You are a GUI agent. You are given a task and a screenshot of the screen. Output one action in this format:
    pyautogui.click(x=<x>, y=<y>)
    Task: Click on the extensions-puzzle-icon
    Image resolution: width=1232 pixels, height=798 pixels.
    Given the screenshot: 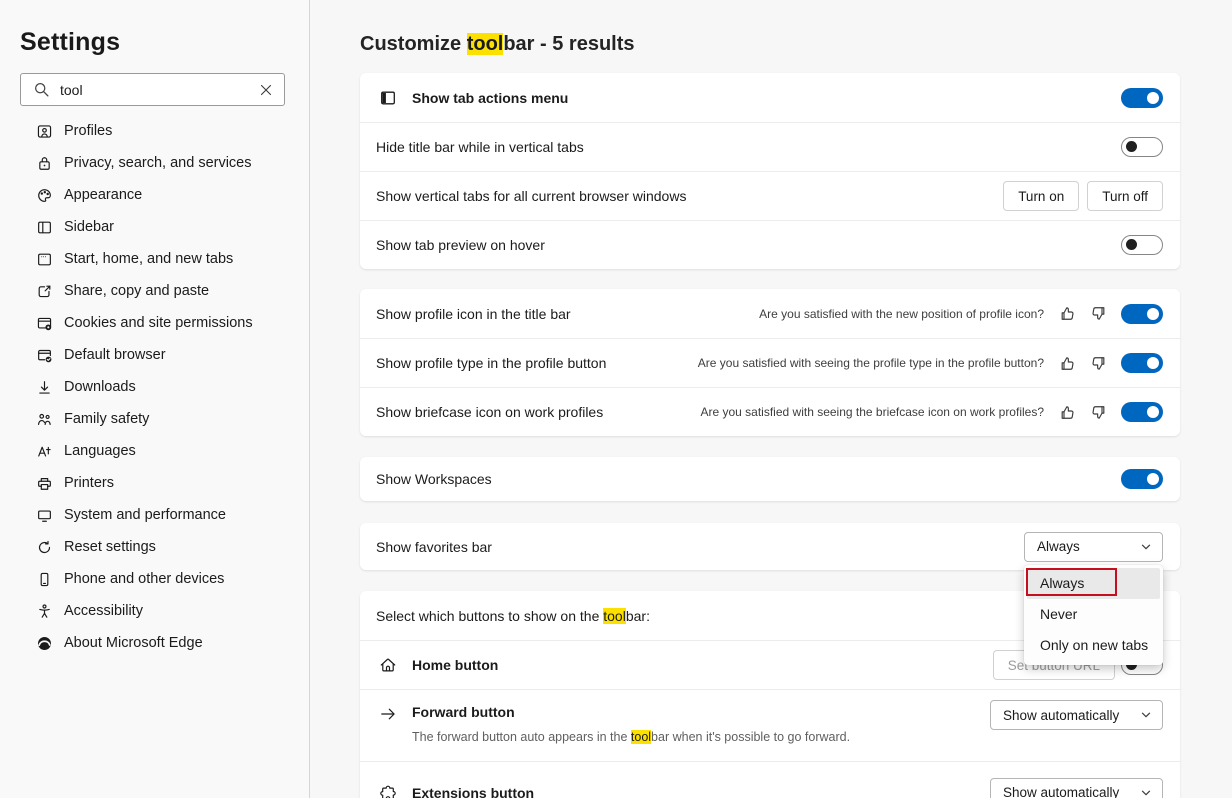 What is the action you would take?
    pyautogui.click(x=388, y=791)
    